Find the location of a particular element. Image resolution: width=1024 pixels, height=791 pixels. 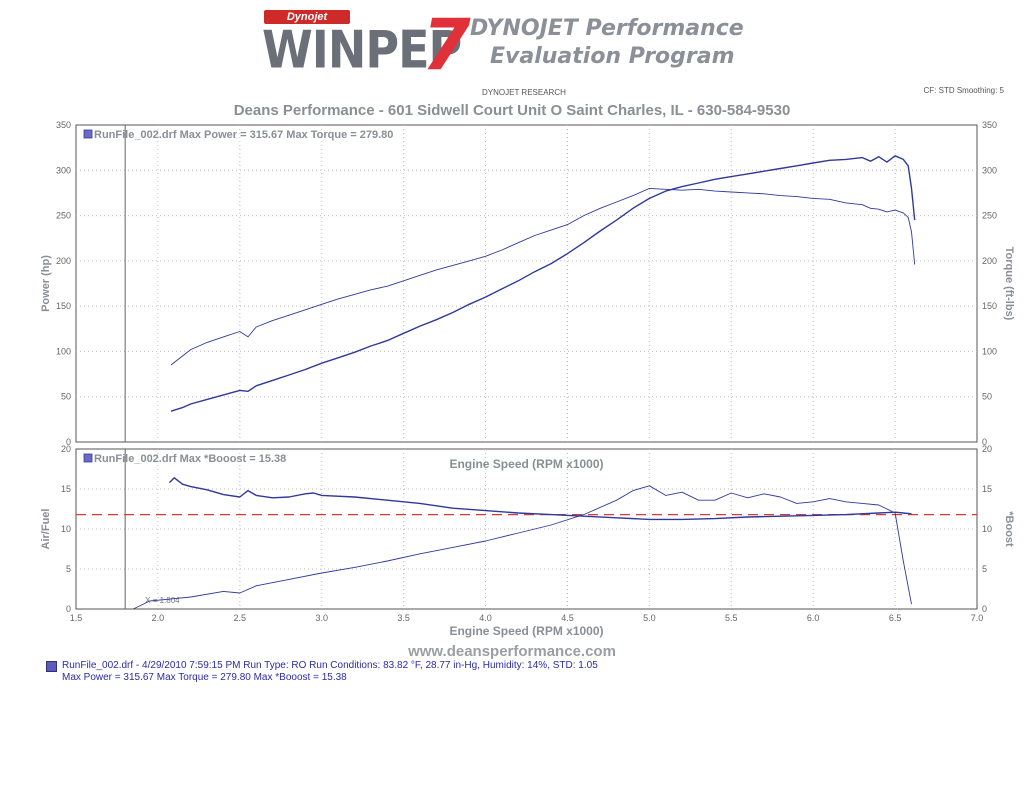

y2-tick-label: 200 is located at coordinates (989, 261).